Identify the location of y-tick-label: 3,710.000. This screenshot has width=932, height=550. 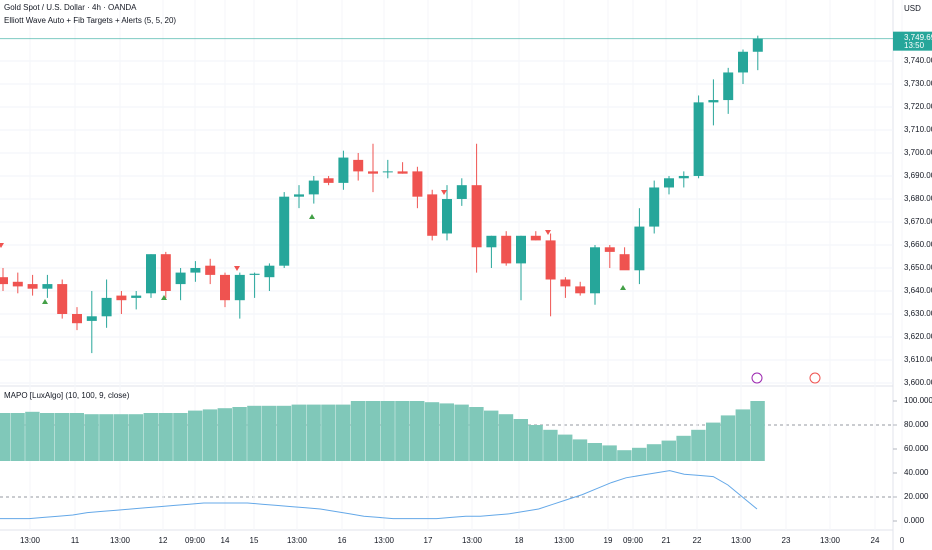
(918, 129).